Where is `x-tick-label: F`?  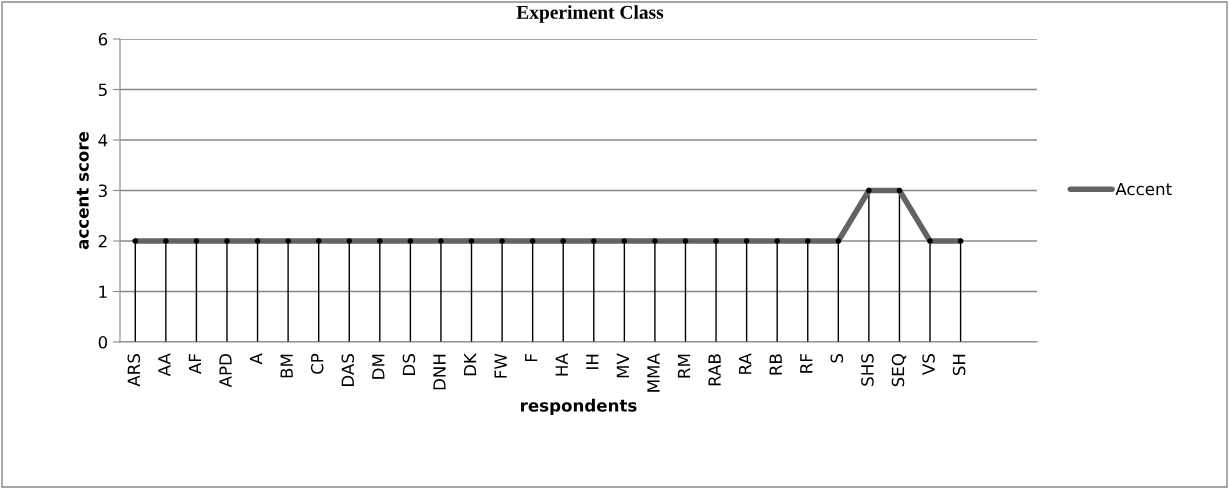
x-tick-label: F is located at coordinates (531, 358).